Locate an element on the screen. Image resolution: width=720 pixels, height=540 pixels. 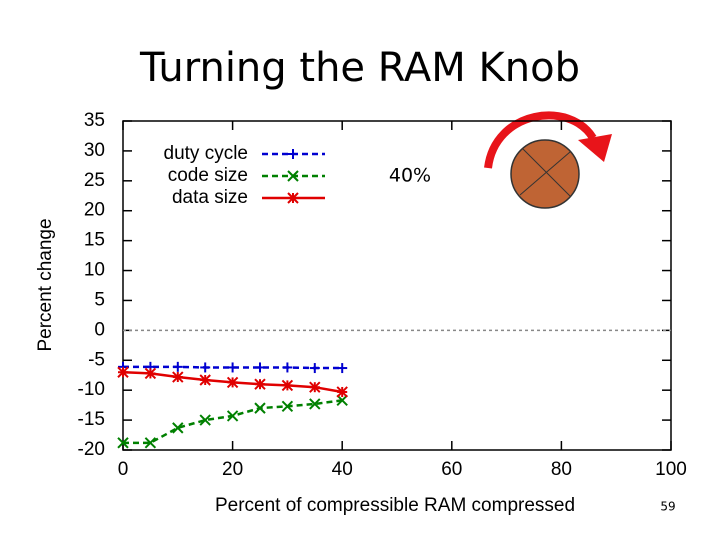
x-axis-label: Percent of compressible RAM compressed is located at coordinates (395, 505).